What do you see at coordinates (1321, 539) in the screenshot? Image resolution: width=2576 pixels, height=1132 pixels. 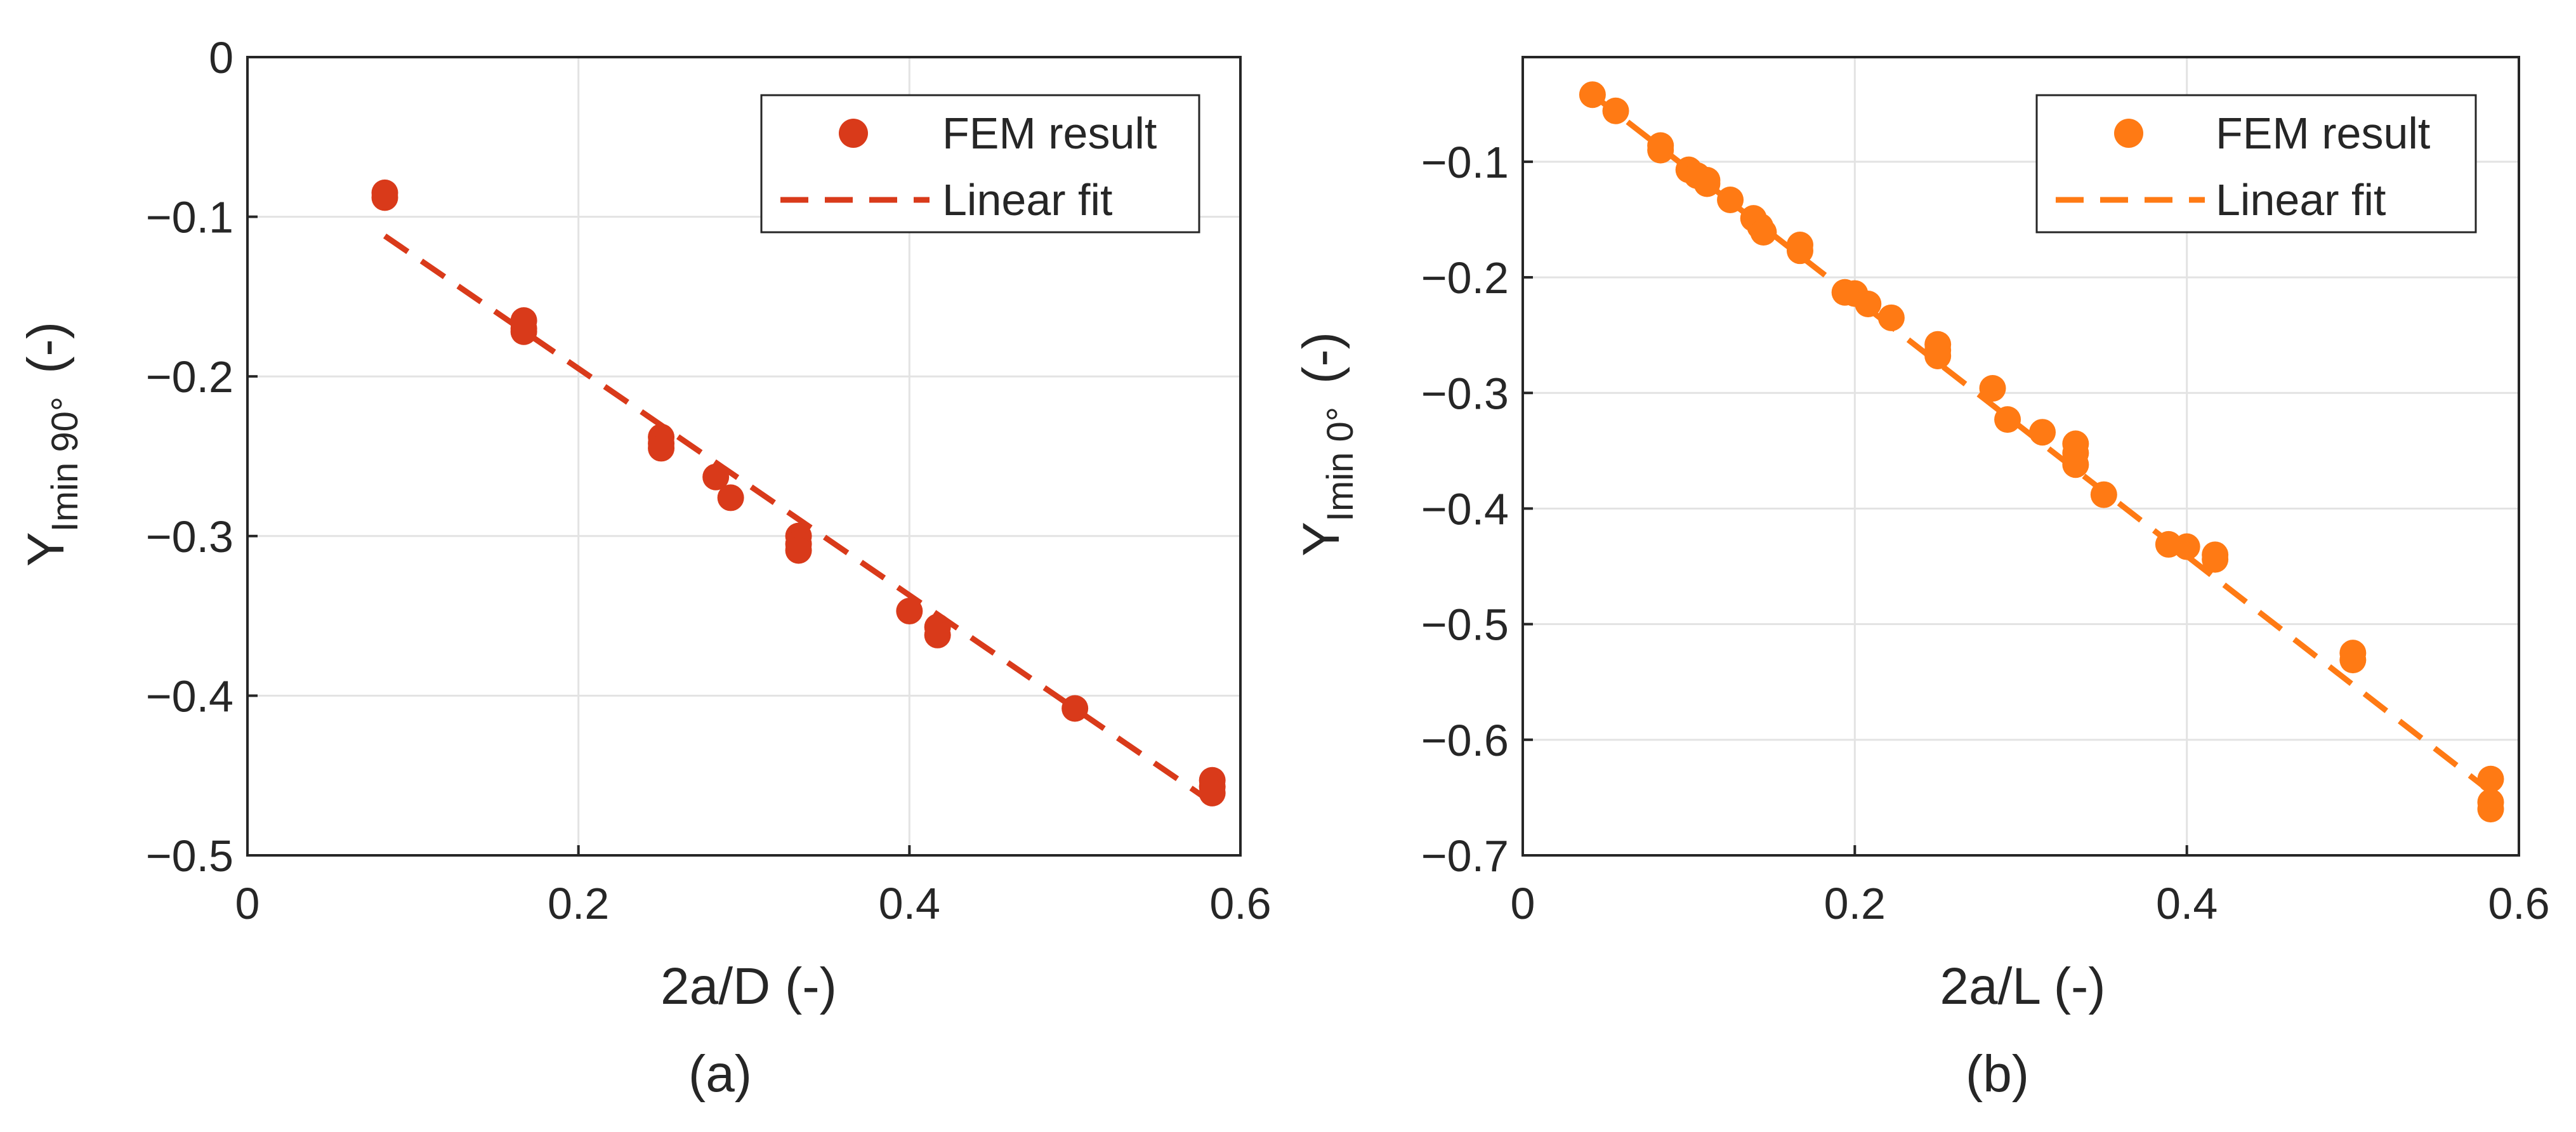 I see `y-axis-title-main-b: Y` at bounding box center [1321, 539].